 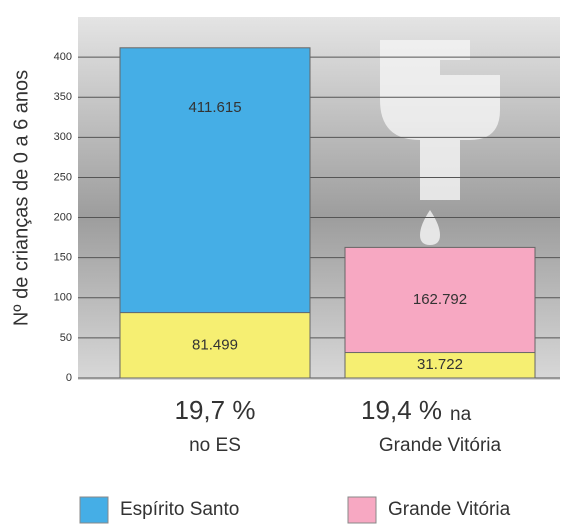 I want to click on category-label: no ES, so click(x=215, y=445).